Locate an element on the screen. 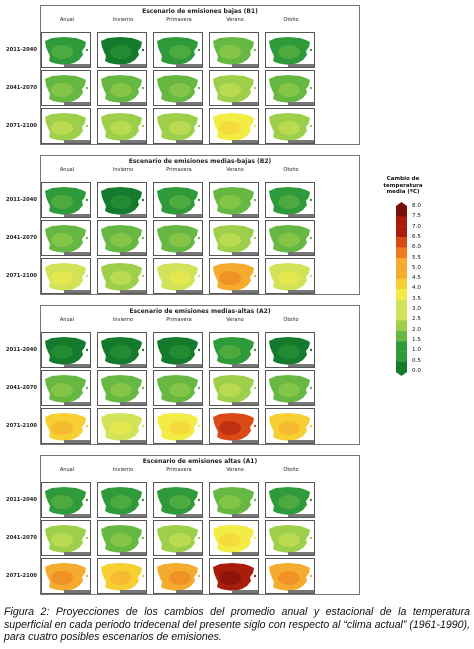  colorbar-tick-label: 4.0 is located at coordinates (416, 288).